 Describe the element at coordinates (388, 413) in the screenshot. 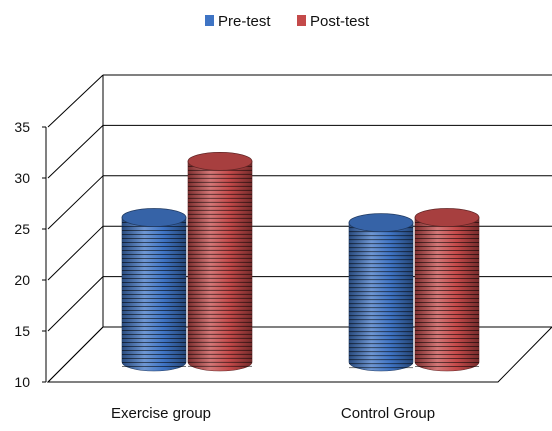

I see `x-tick-label: Control Group` at that location.